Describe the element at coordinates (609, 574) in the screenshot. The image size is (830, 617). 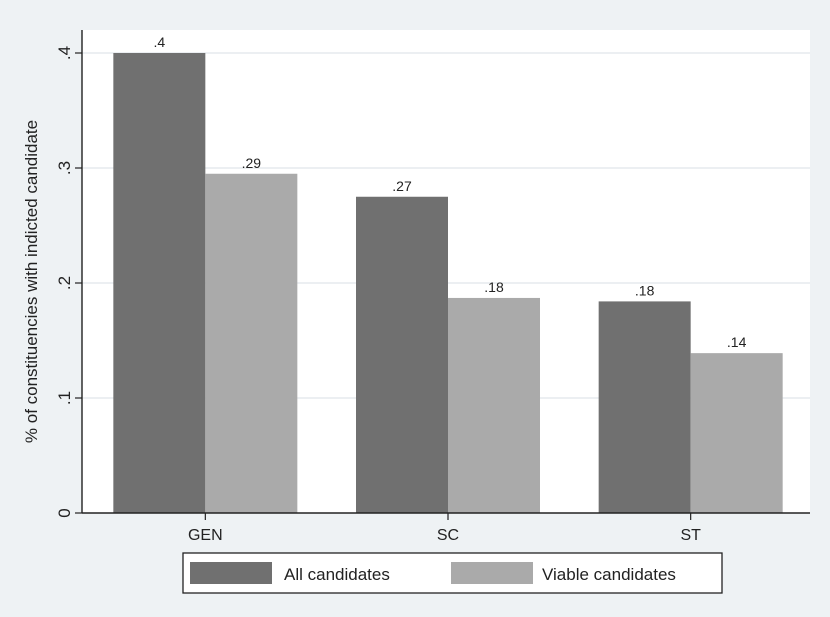
I see `legend-label: Viable candidates` at that location.